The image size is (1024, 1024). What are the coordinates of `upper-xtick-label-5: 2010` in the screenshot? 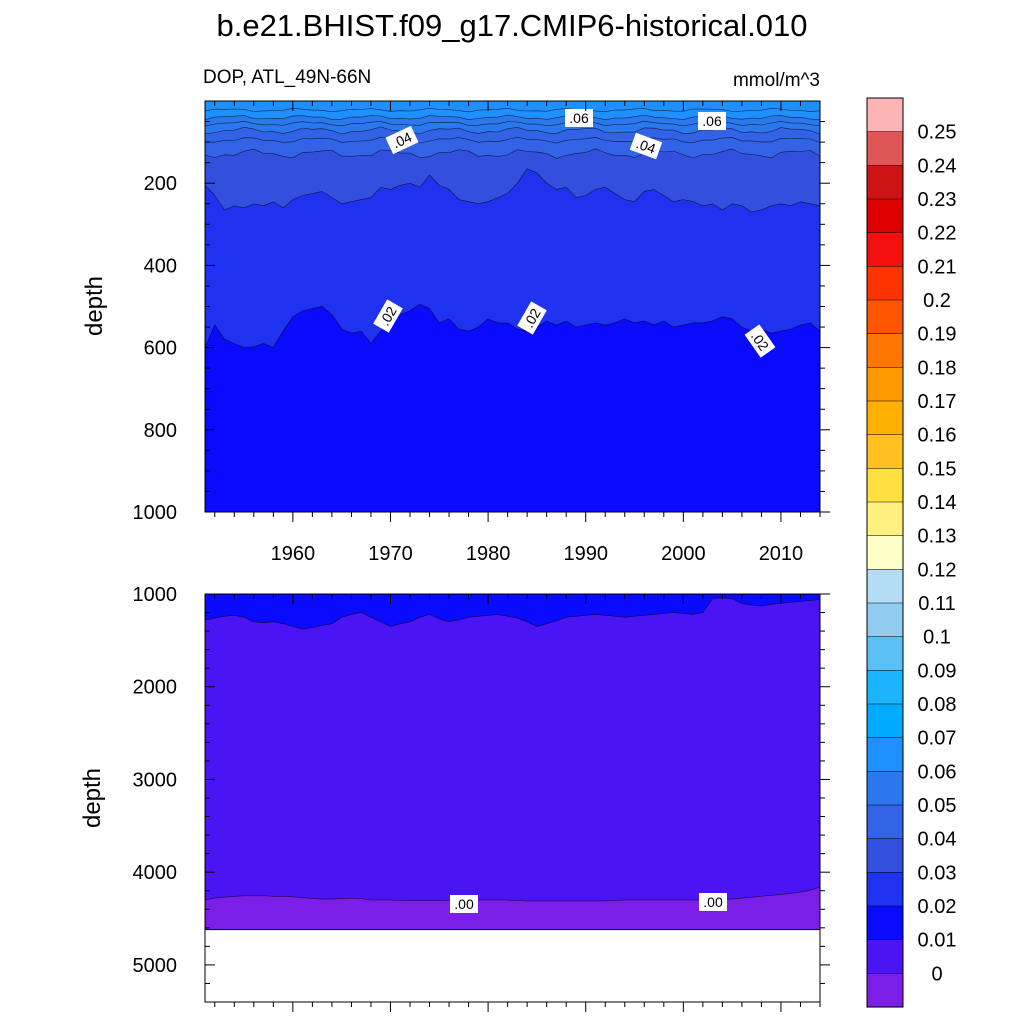 It's located at (781, 554).